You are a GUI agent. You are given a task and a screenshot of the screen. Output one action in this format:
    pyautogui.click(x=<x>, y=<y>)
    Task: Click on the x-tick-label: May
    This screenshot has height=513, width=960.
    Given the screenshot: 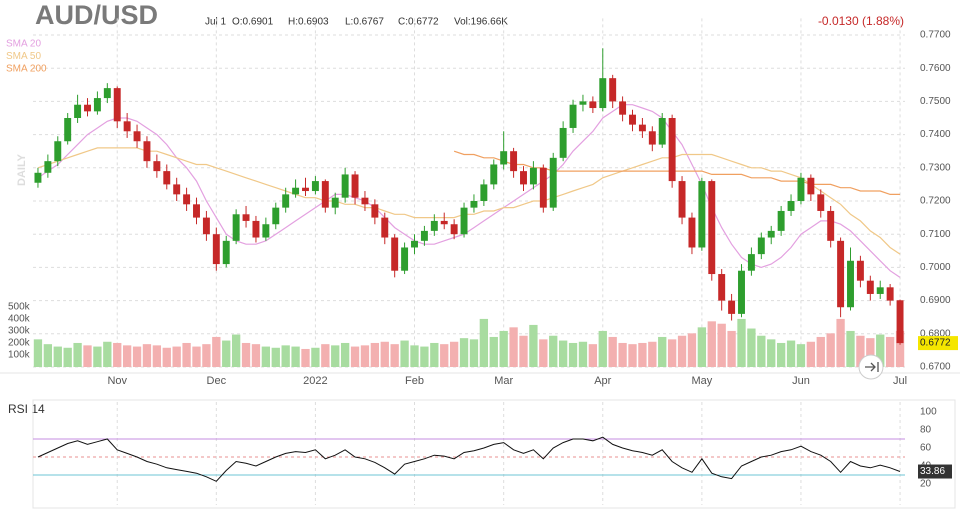 What is the action you would take?
    pyautogui.click(x=701, y=381)
    